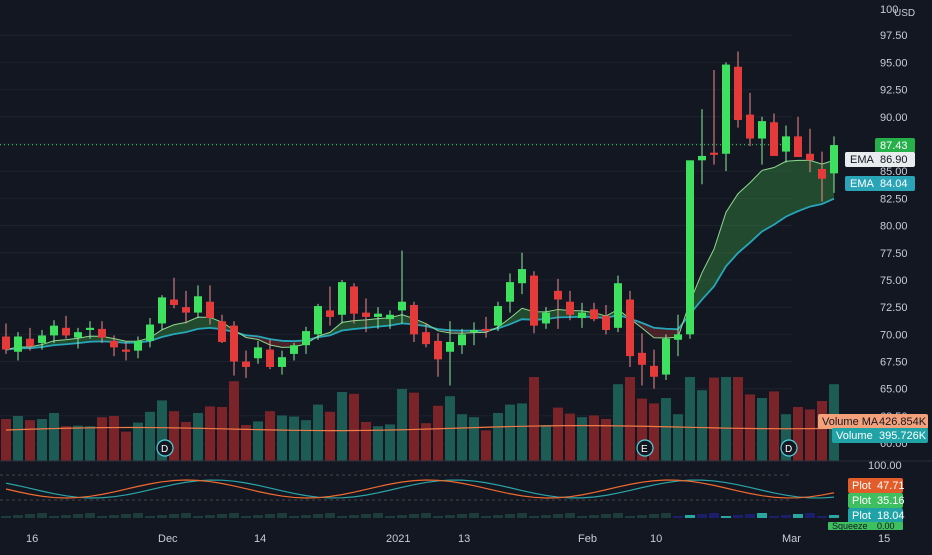  Describe the element at coordinates (880, 159) in the screenshot. I see `ema-fast-badge: EMA 86.90` at that location.